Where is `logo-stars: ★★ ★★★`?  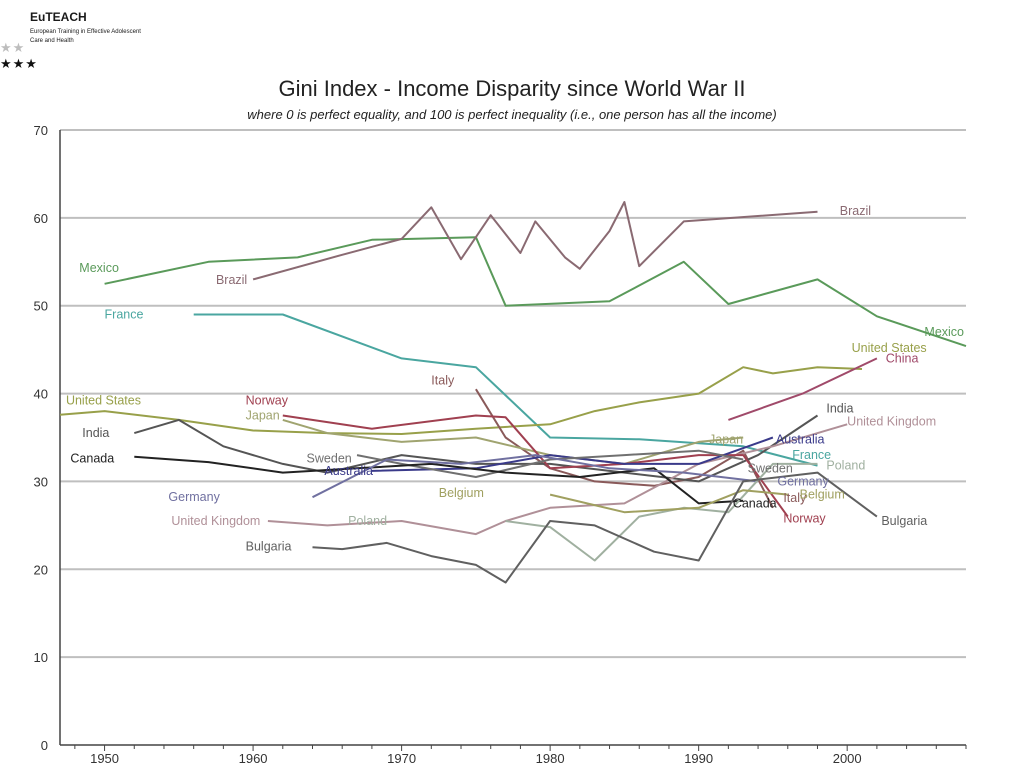
logo-stars: ★★ ★★★ is located at coordinates (19, 55).